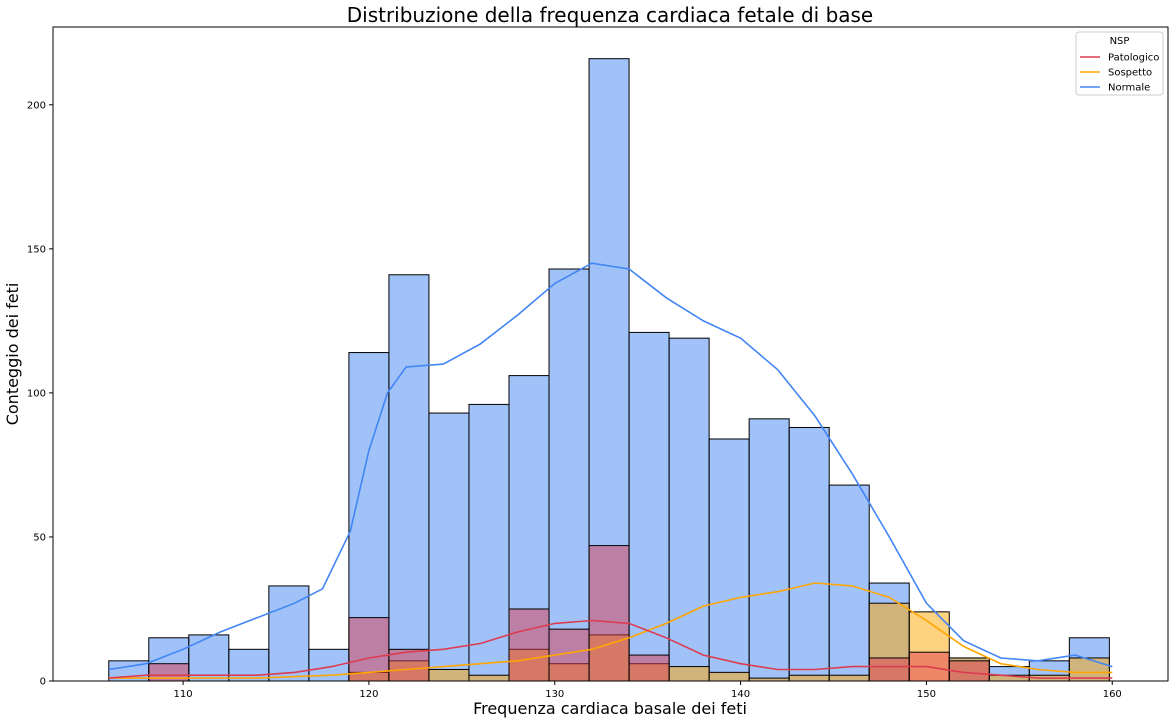  I want to click on legend-title: NSP, so click(1120, 41).